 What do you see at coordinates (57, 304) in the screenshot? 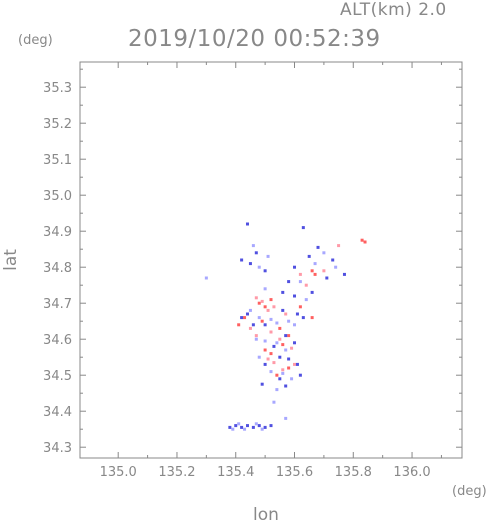
I see `y-tick-label: 34.7` at bounding box center [57, 304].